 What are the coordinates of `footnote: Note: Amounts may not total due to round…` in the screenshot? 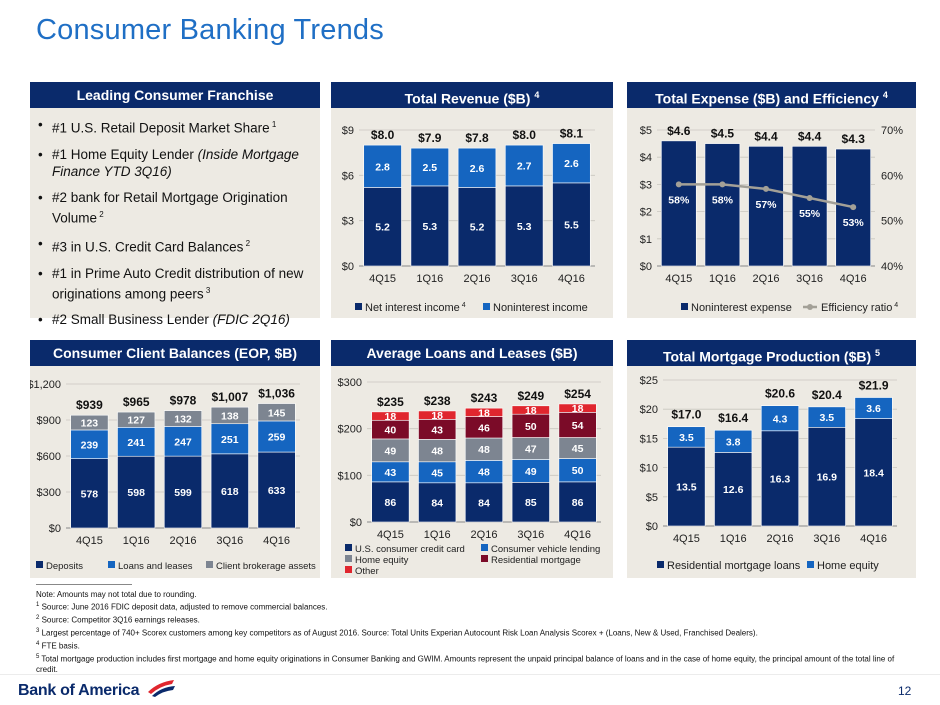 It's located at (476, 595).